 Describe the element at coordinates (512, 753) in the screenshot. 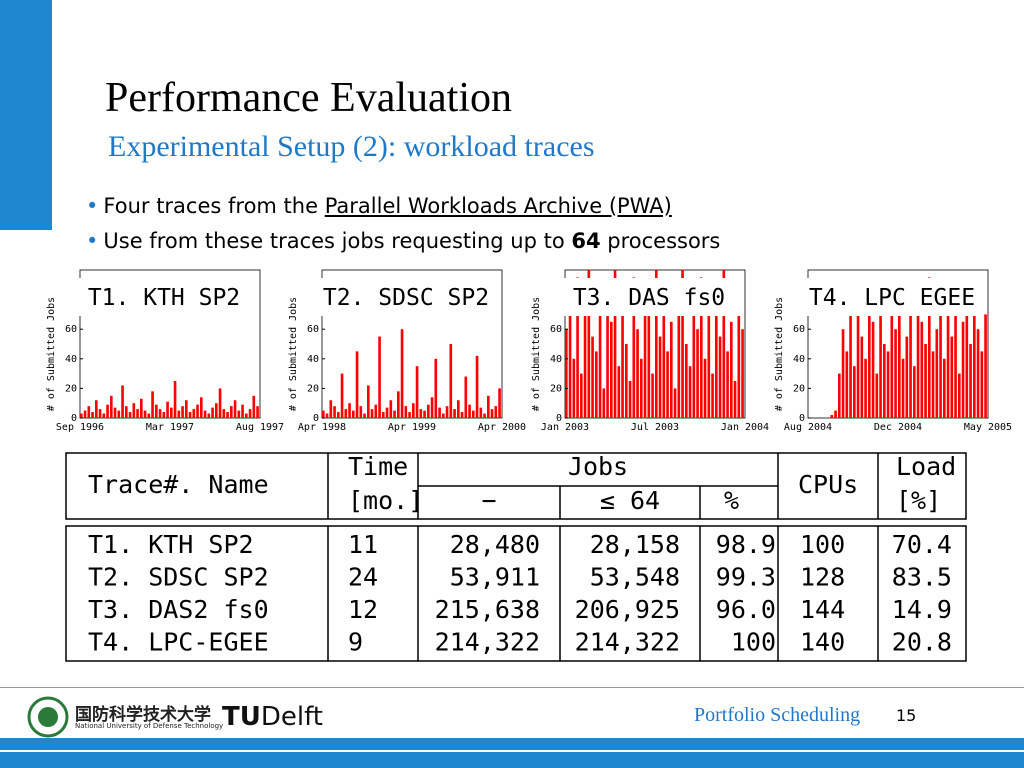

I see `footer-band` at that location.